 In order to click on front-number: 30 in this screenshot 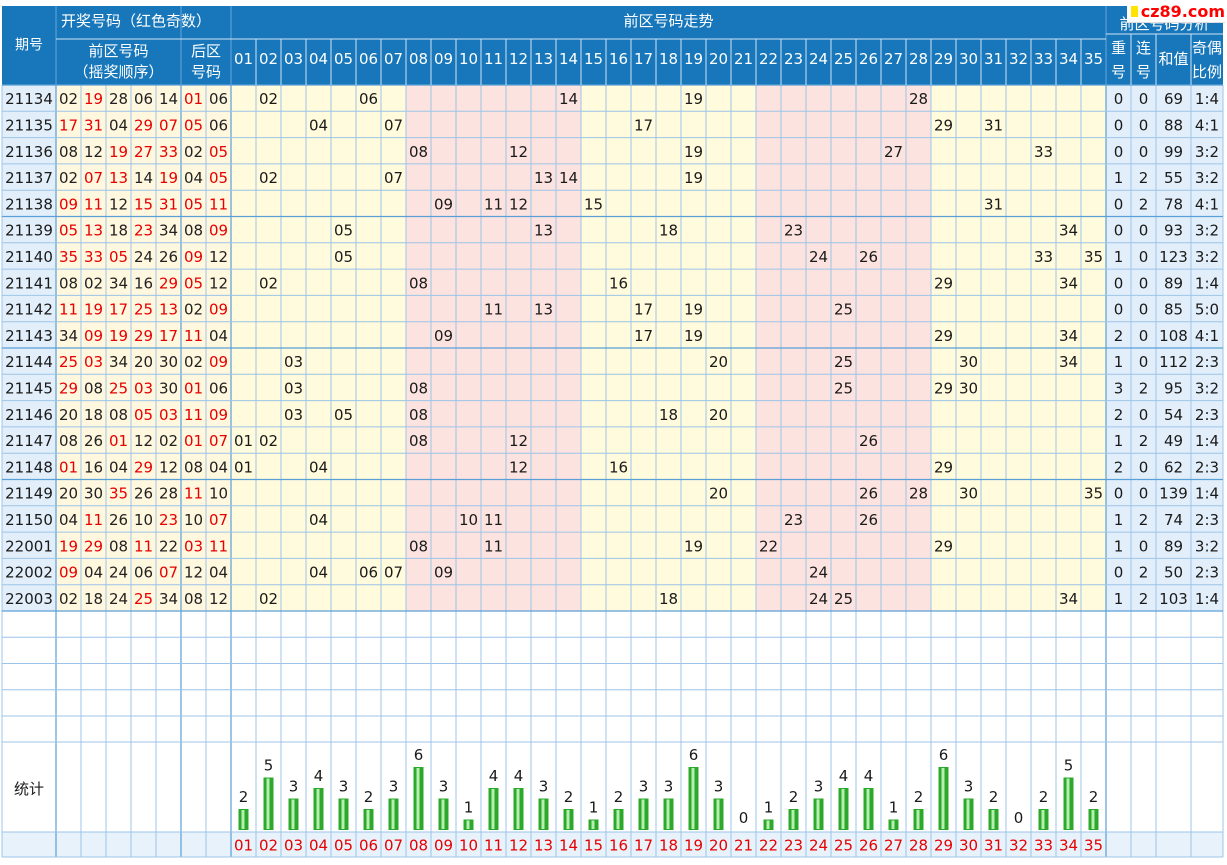, I will do `click(168, 362)`.